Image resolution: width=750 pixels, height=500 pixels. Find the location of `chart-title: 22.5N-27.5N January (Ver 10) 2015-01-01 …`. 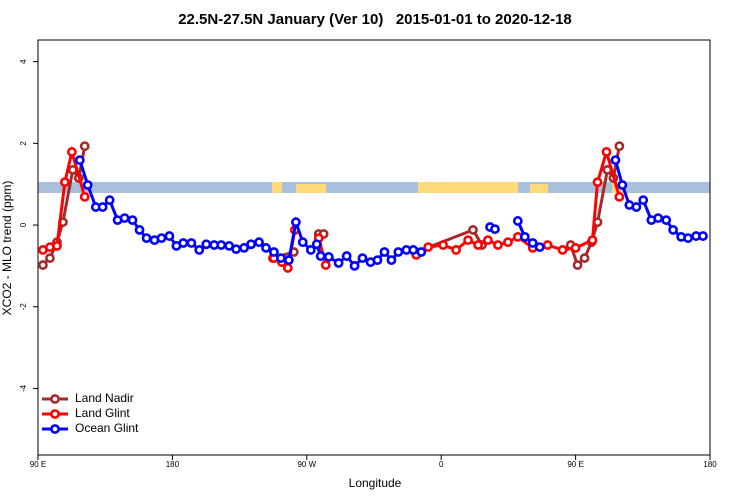

chart-title: 22.5N-27.5N January (Ver 10) 2015-01-01 … is located at coordinates (375, 19).